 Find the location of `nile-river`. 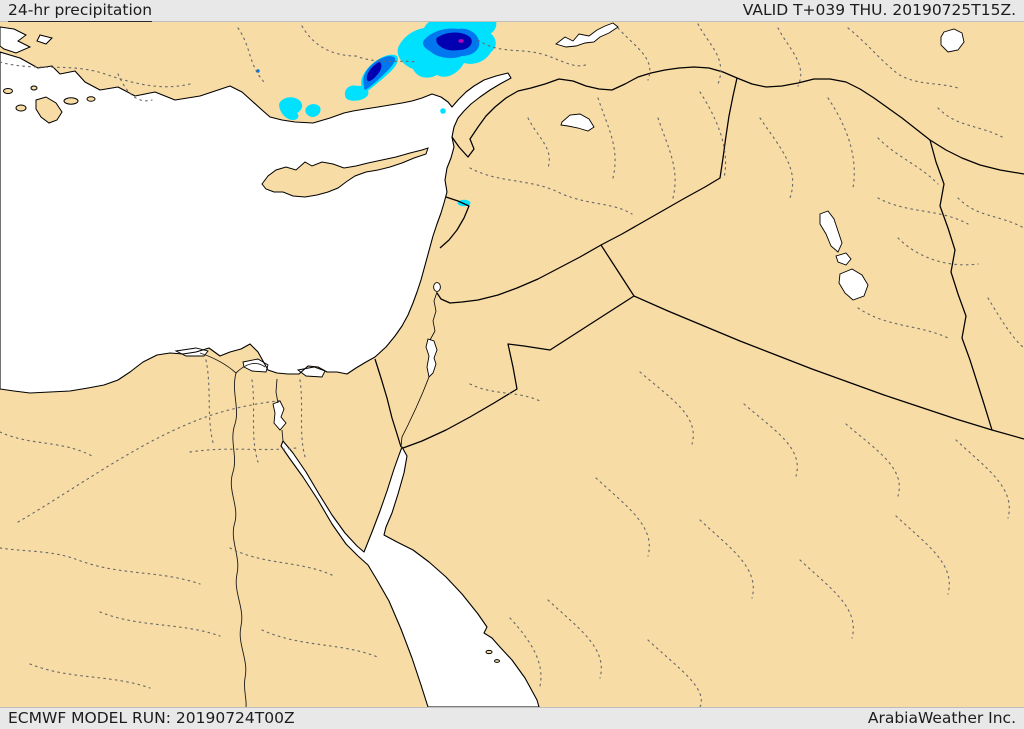

nile-river is located at coordinates (238, 540).